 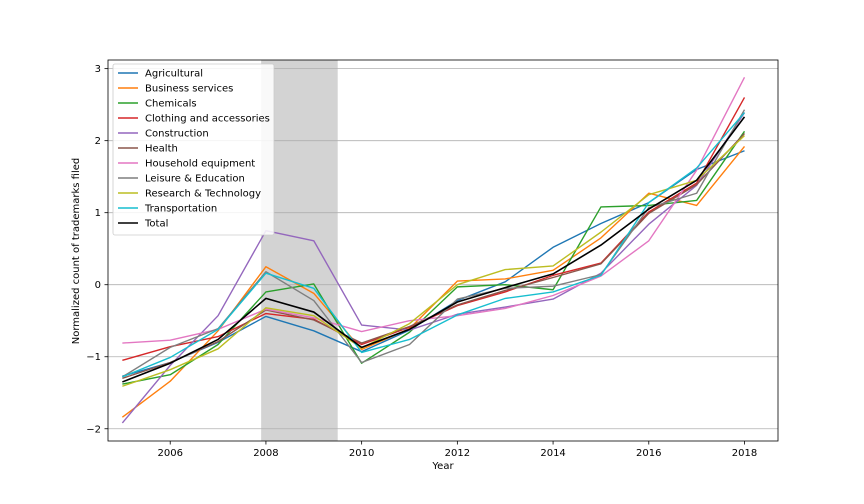 What do you see at coordinates (457, 453) in the screenshot?
I see `x-tick-label: 2012` at bounding box center [457, 453].